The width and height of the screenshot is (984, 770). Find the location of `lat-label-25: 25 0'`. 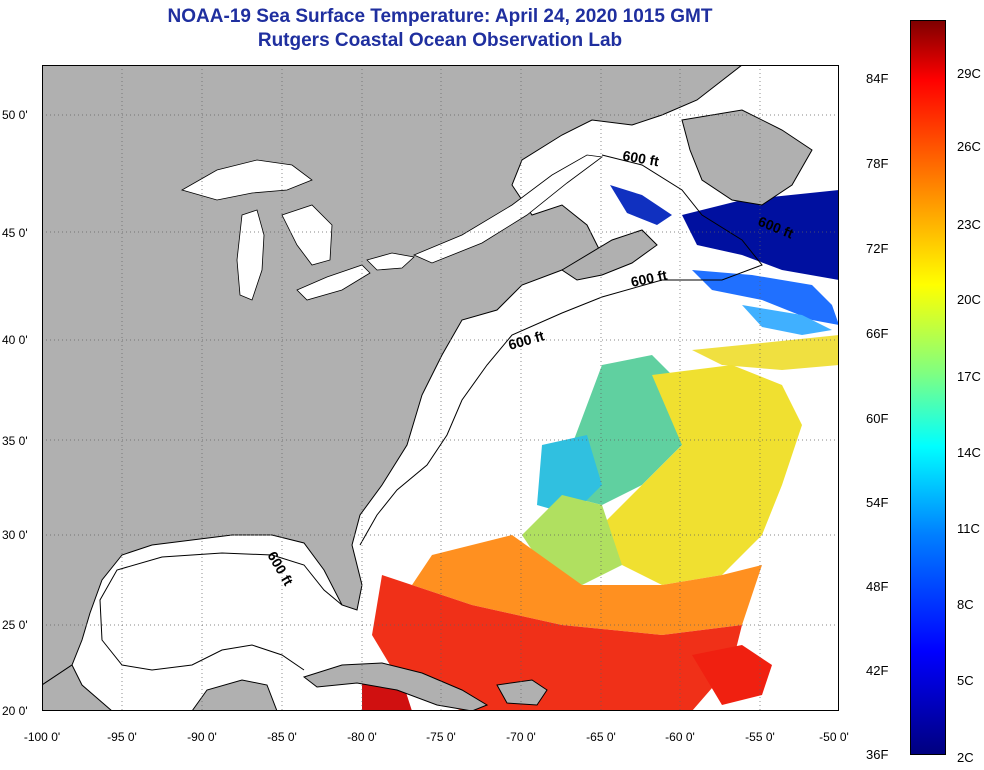

lat-label-25: 25 0' is located at coordinates (15, 625).